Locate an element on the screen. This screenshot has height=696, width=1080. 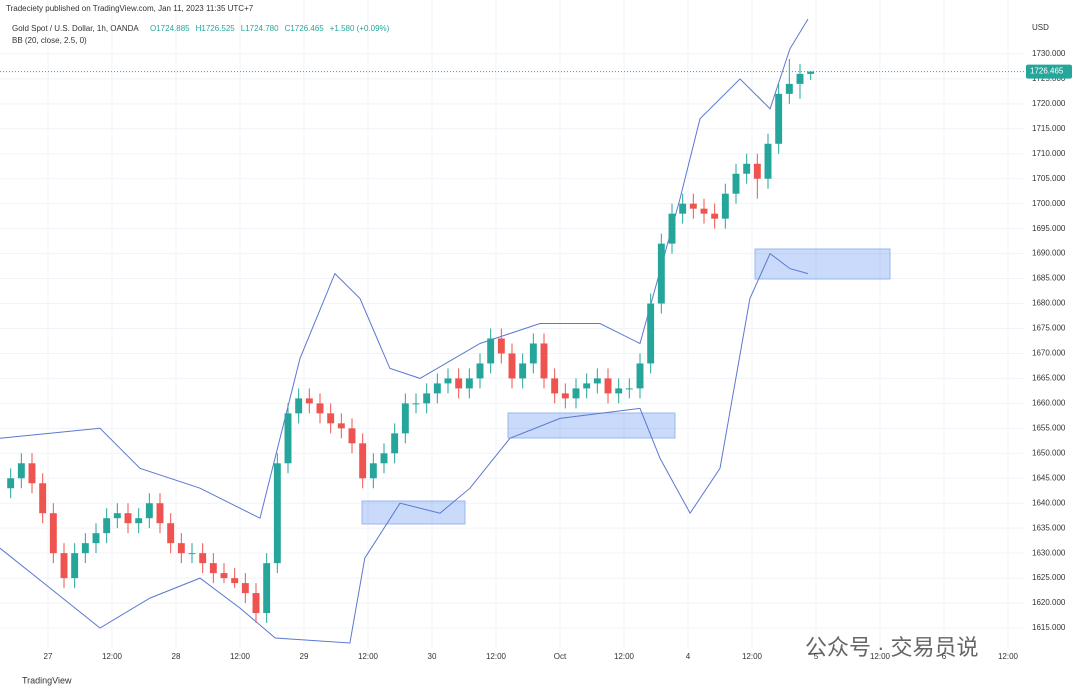
y-tick-label: 1675.000 is located at coordinates (1049, 328).